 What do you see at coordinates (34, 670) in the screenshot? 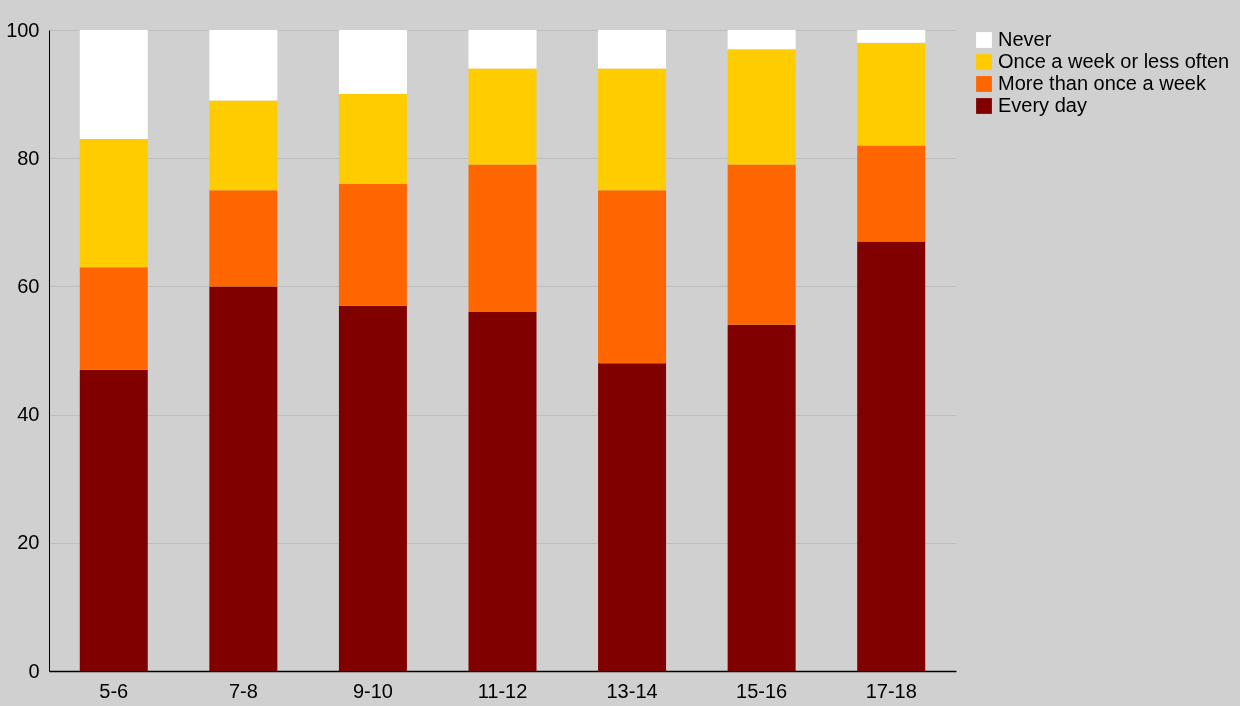
I see `y-tick-label: 0` at bounding box center [34, 670].